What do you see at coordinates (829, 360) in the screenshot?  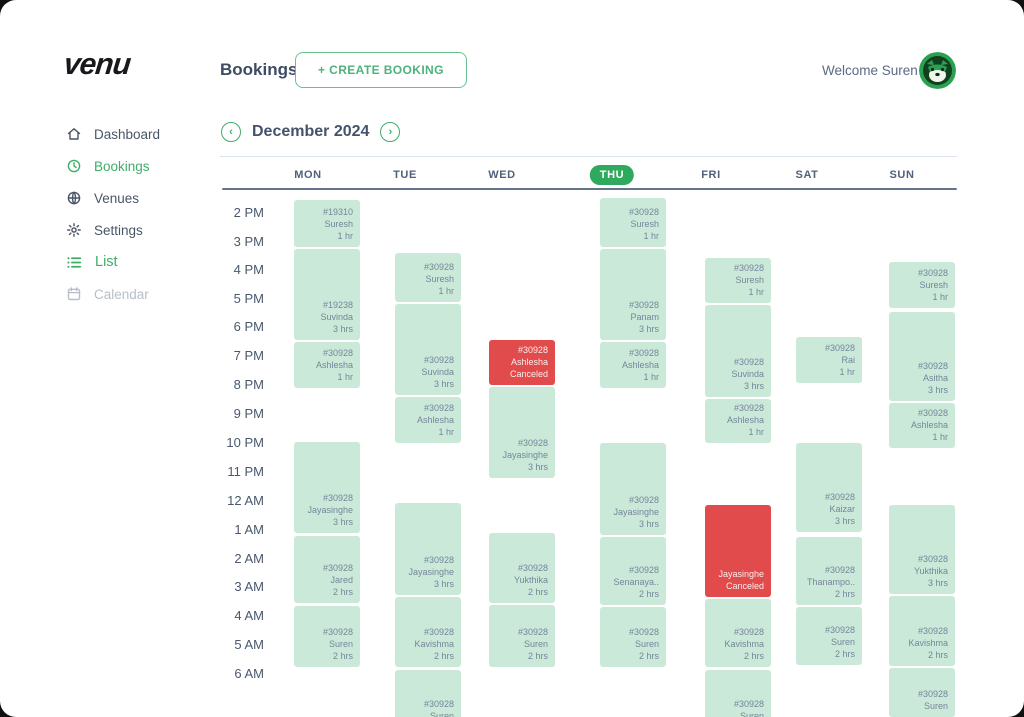 I see `booking-block-sat: #30928 Rai 1 hr` at bounding box center [829, 360].